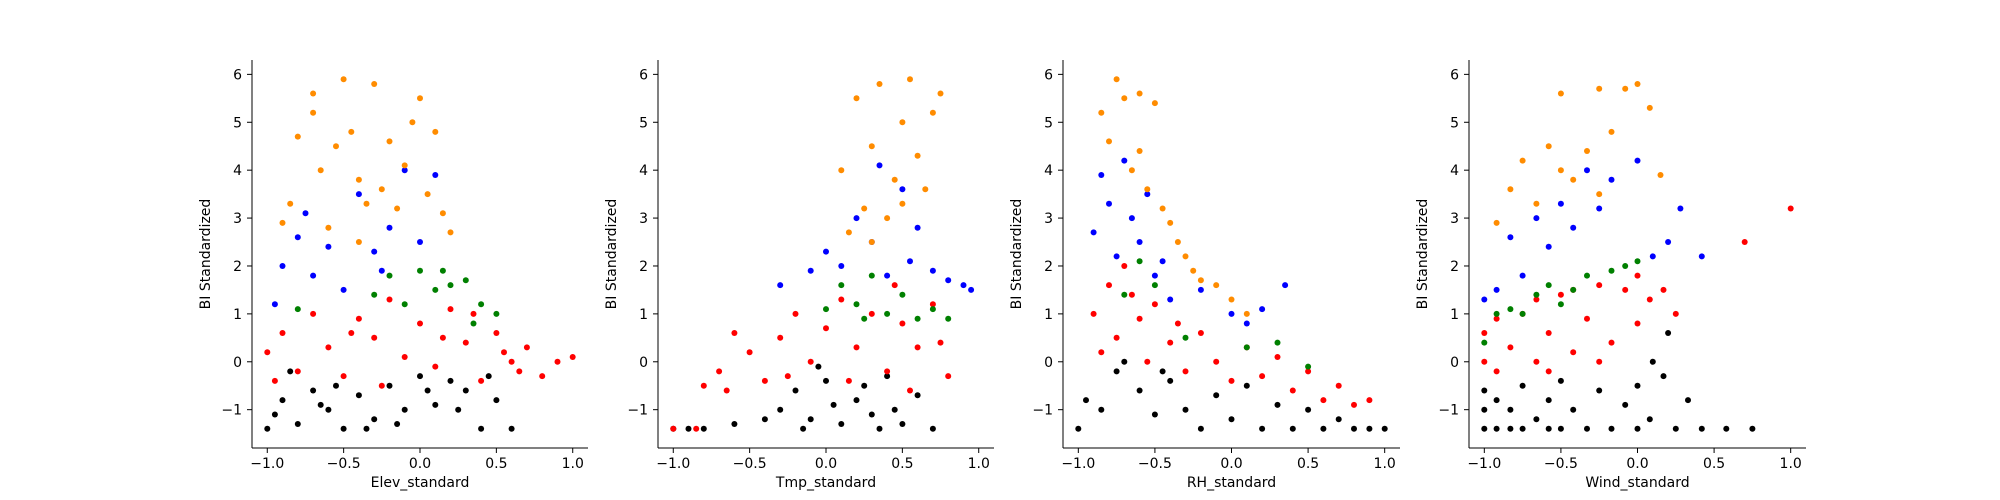 This screenshot has width=2000, height=500. I want to click on x-tick-label: −1.0, so click(1078, 464).